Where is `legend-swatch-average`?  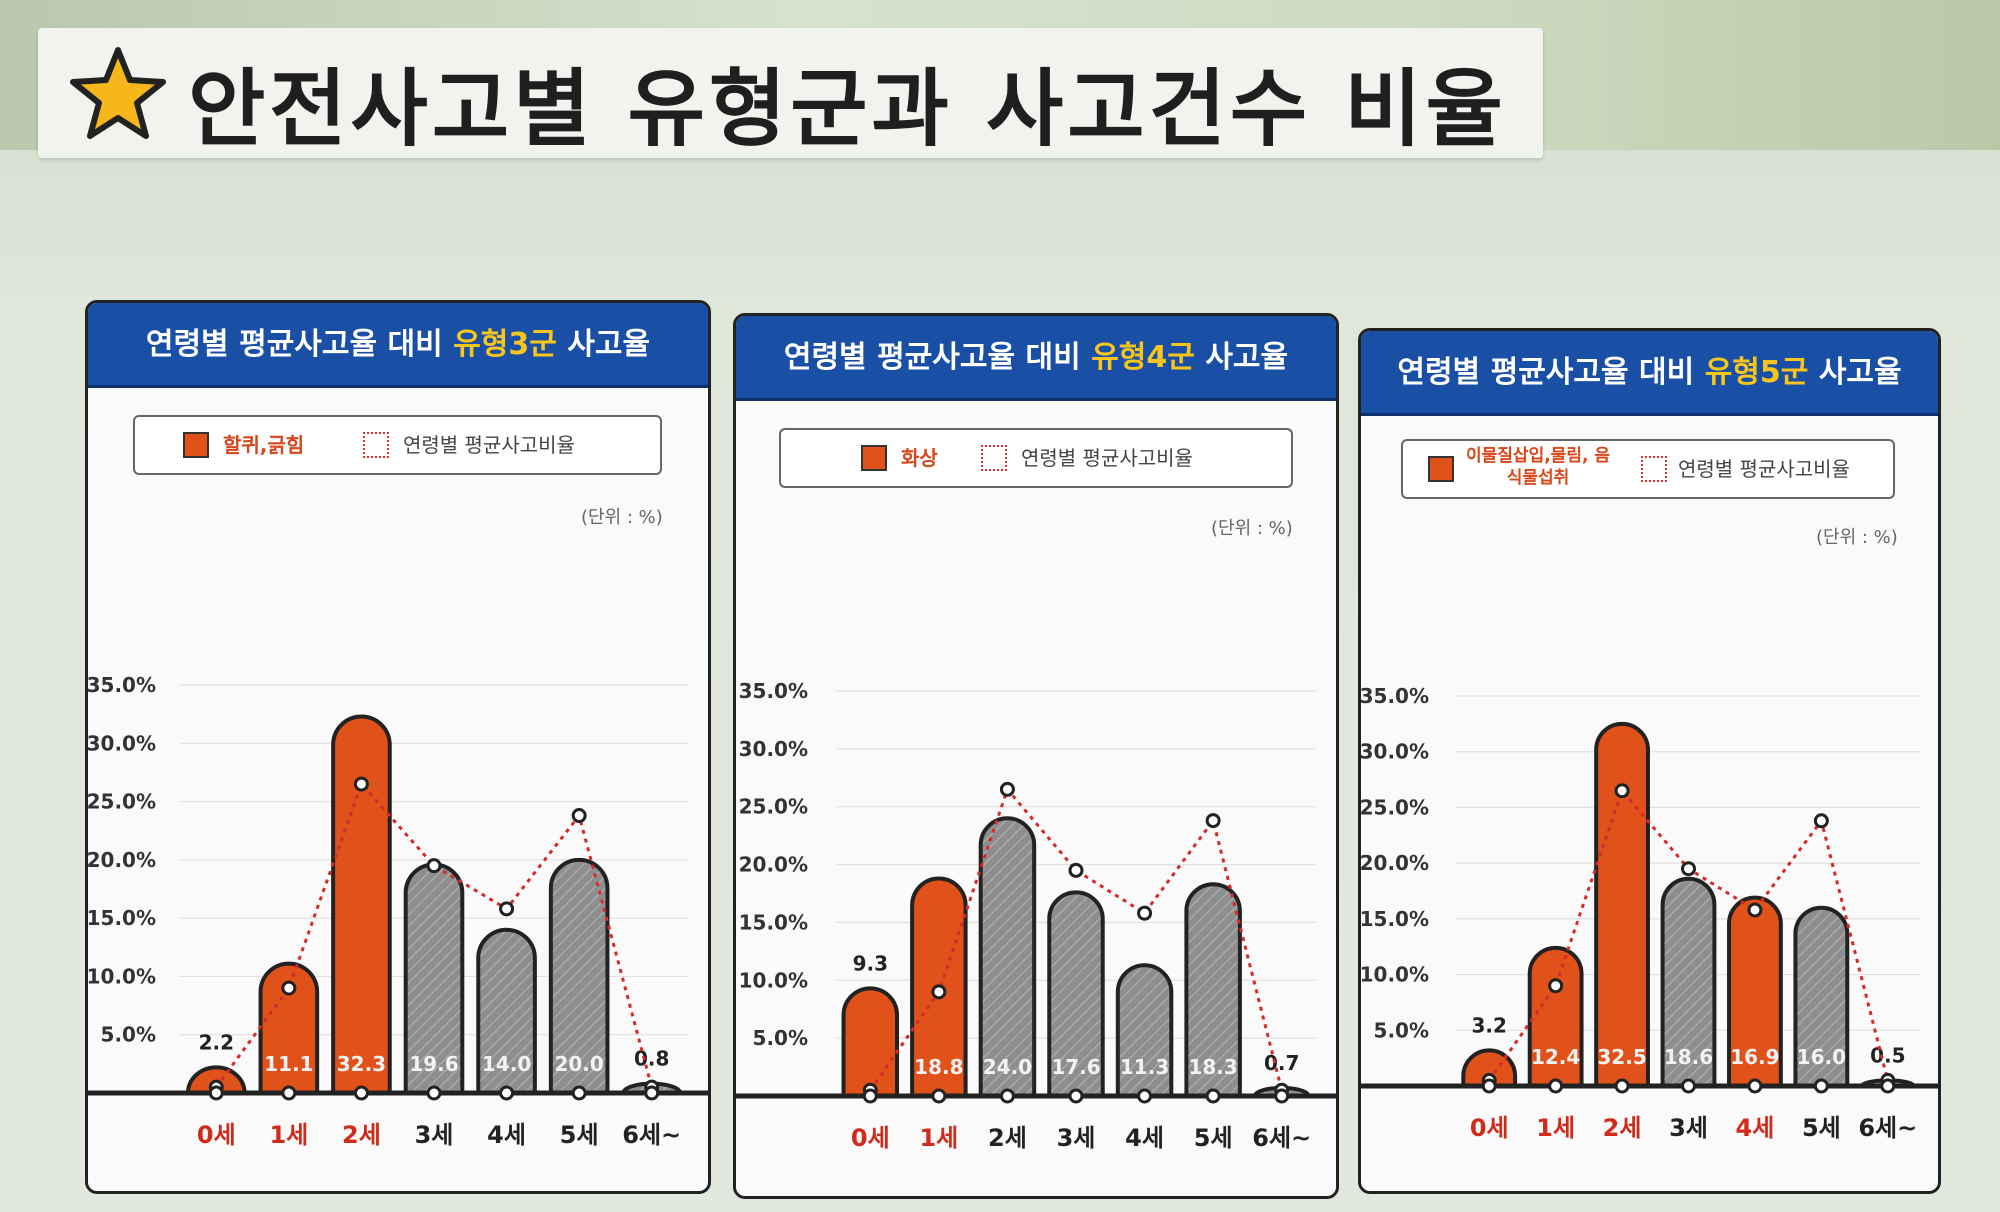 legend-swatch-average is located at coordinates (994, 458).